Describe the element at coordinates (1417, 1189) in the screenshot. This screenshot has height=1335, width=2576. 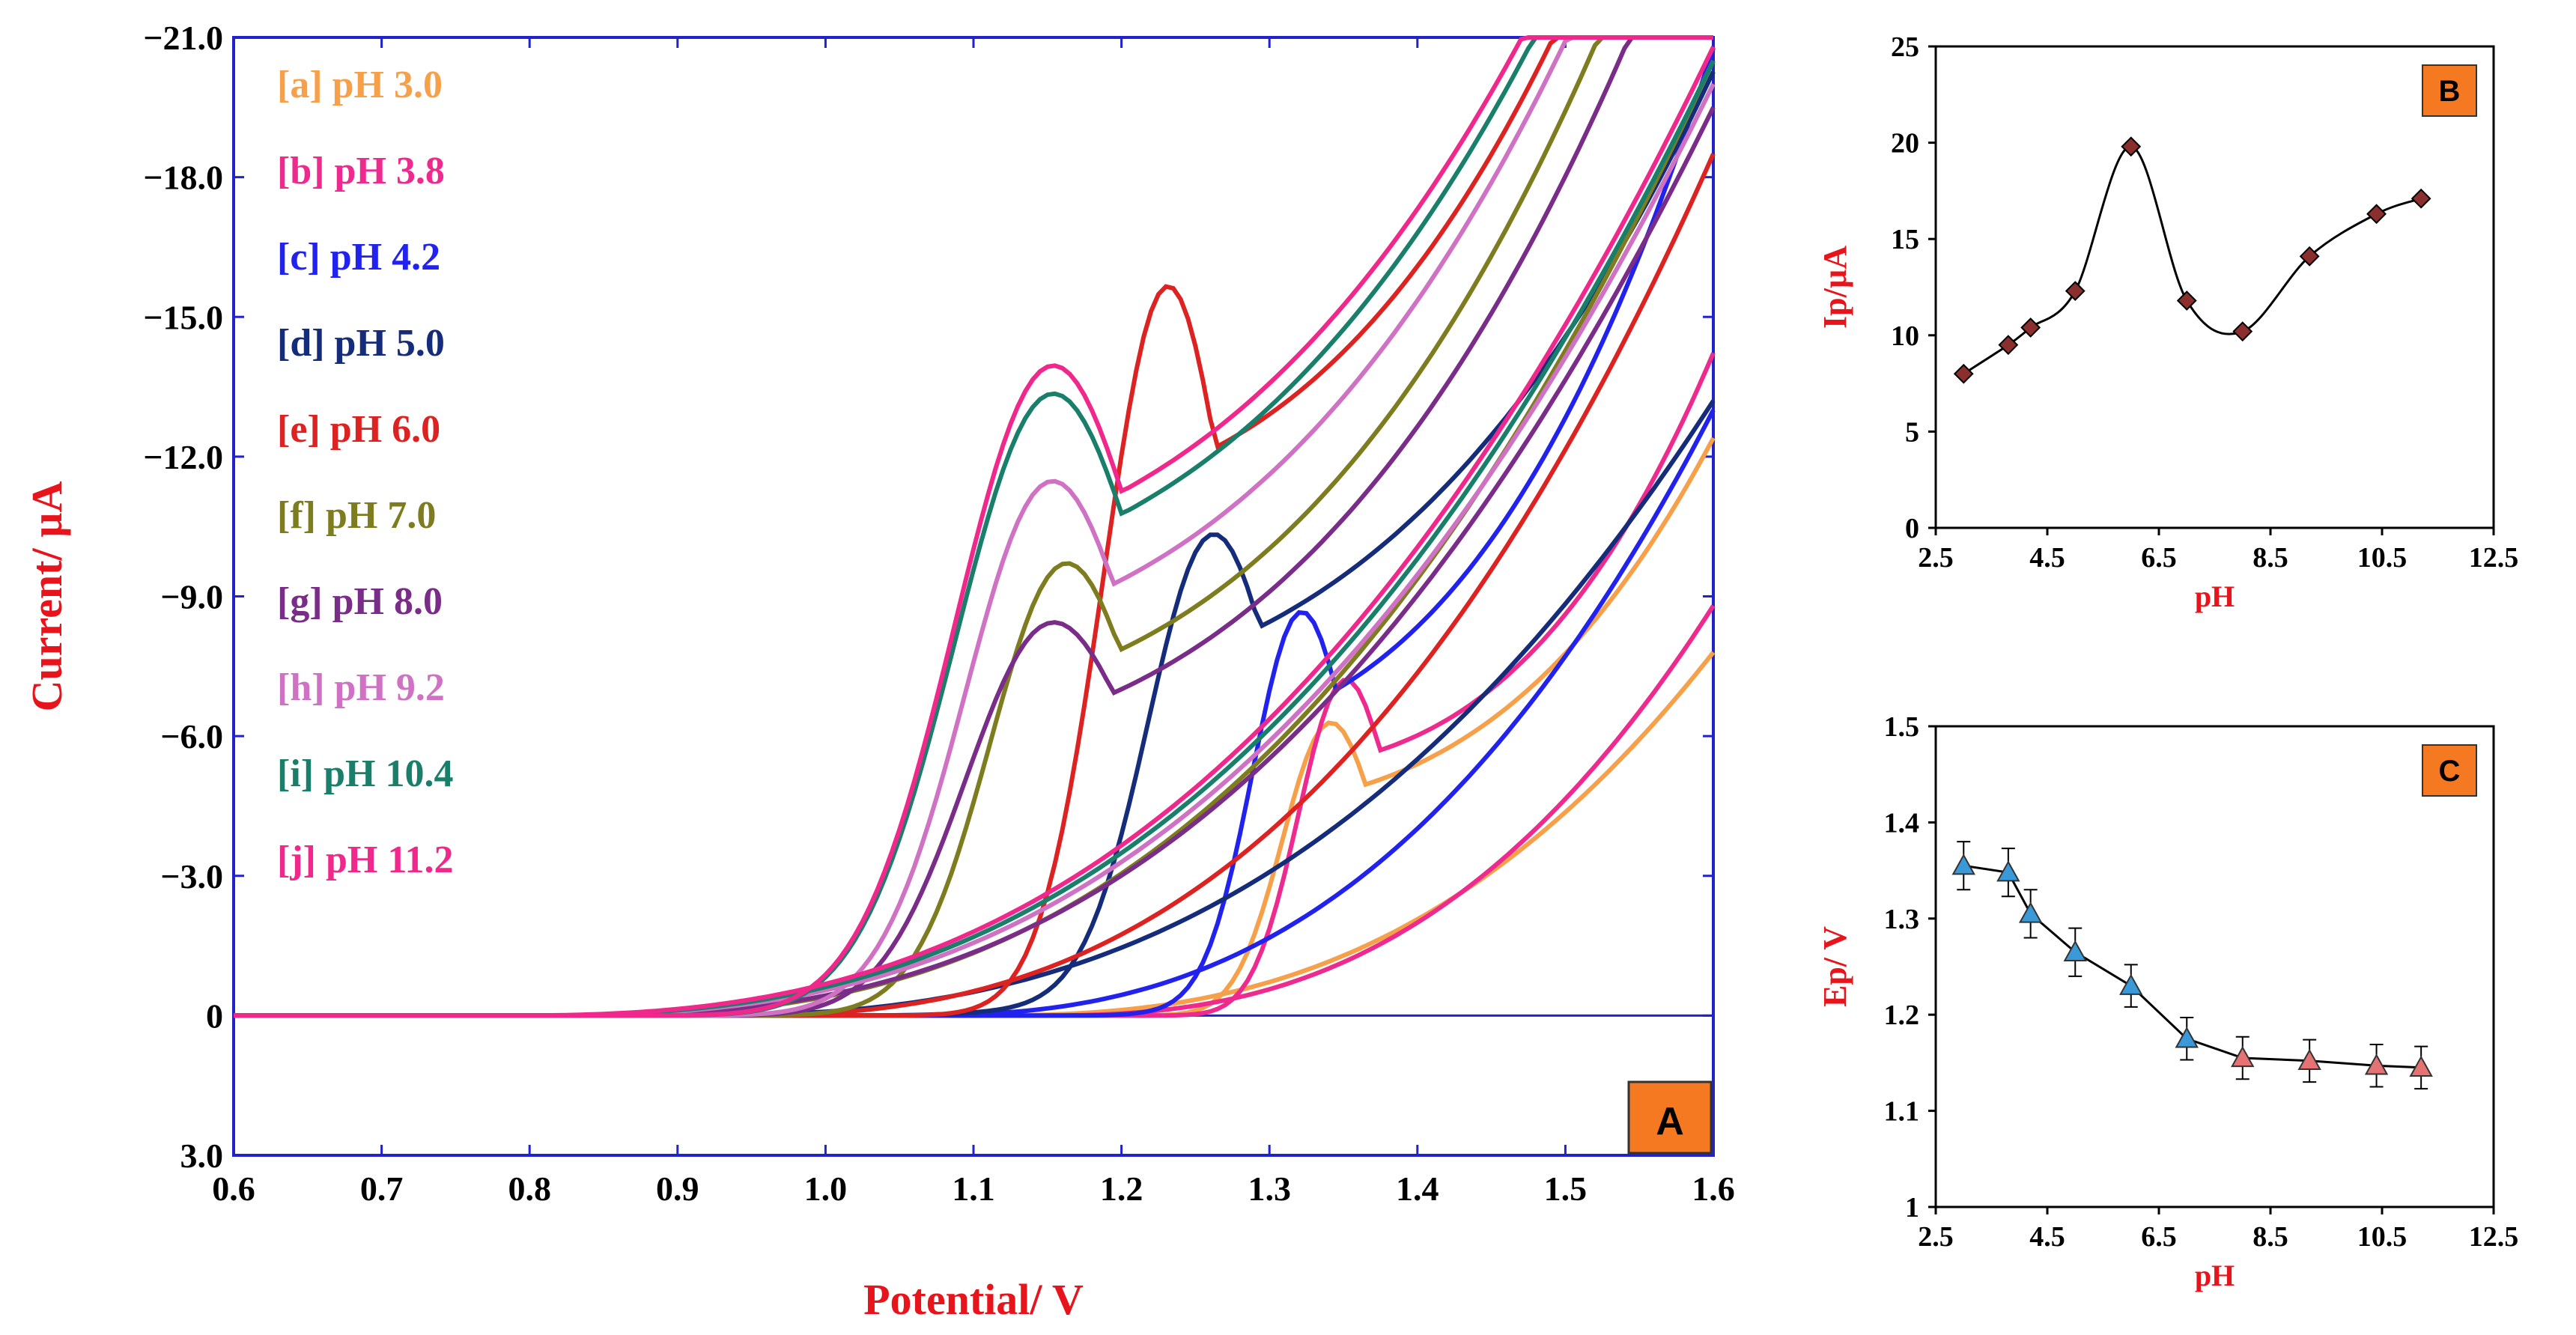
I see `x-tick-label: 1.4` at that location.